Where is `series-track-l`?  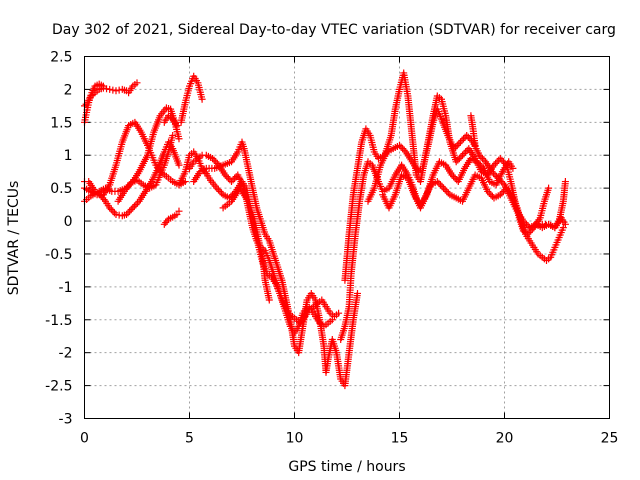 series-track-l is located at coordinates (275, 264).